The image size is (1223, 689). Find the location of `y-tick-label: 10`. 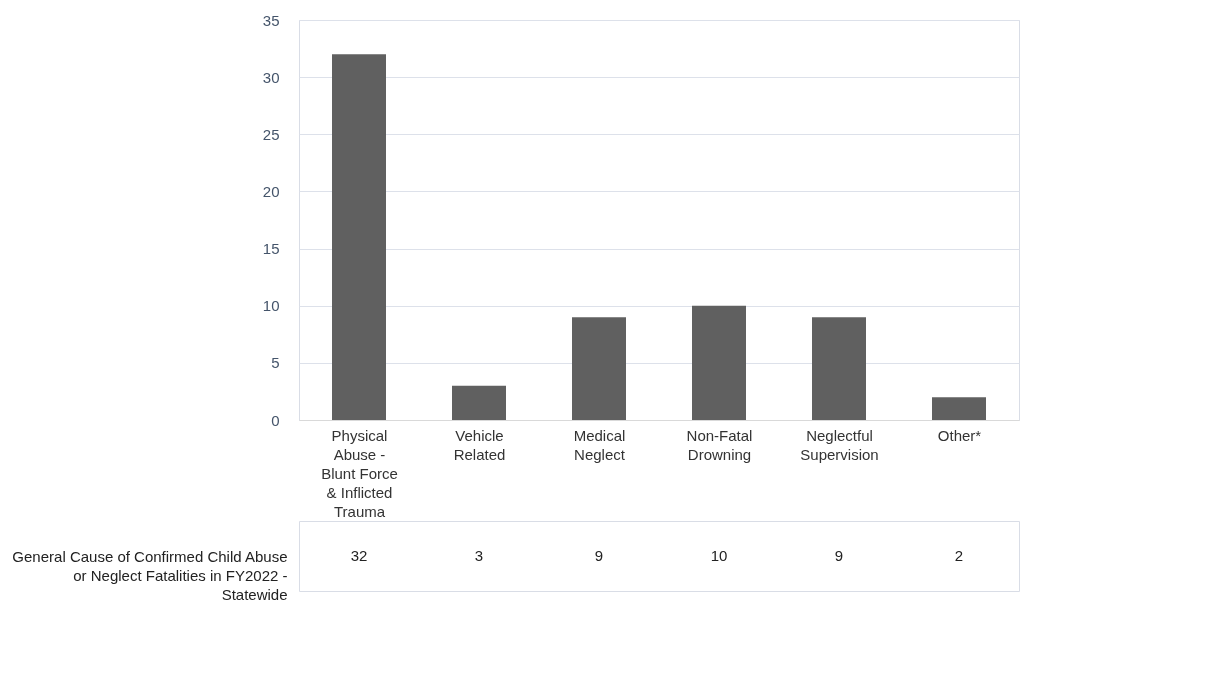

y-tick-label: 10 is located at coordinates (271, 306).